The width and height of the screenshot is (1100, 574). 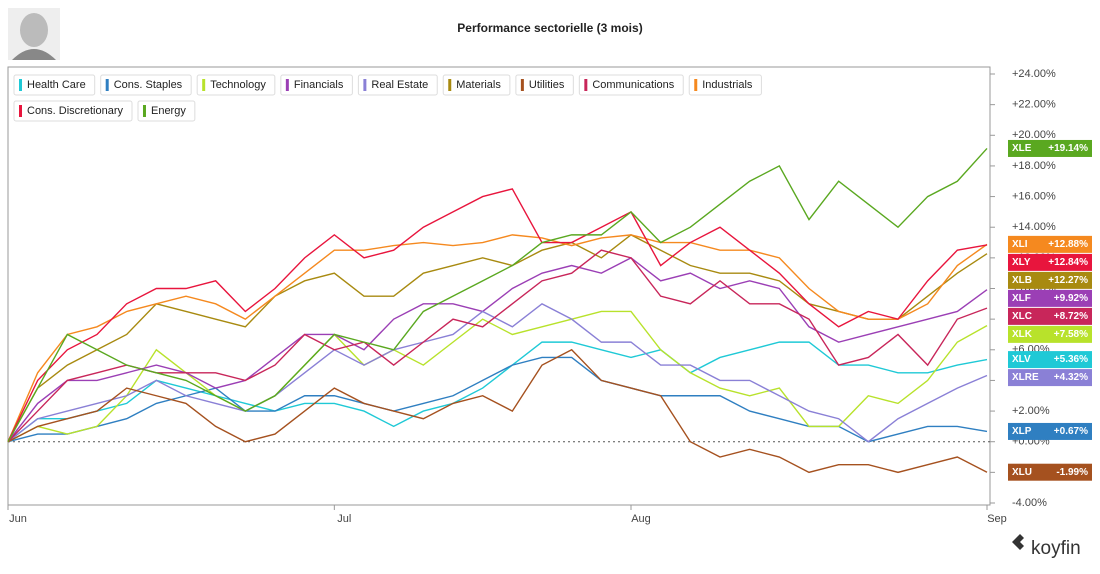 I want to click on avatar, so click(x=34, y=34).